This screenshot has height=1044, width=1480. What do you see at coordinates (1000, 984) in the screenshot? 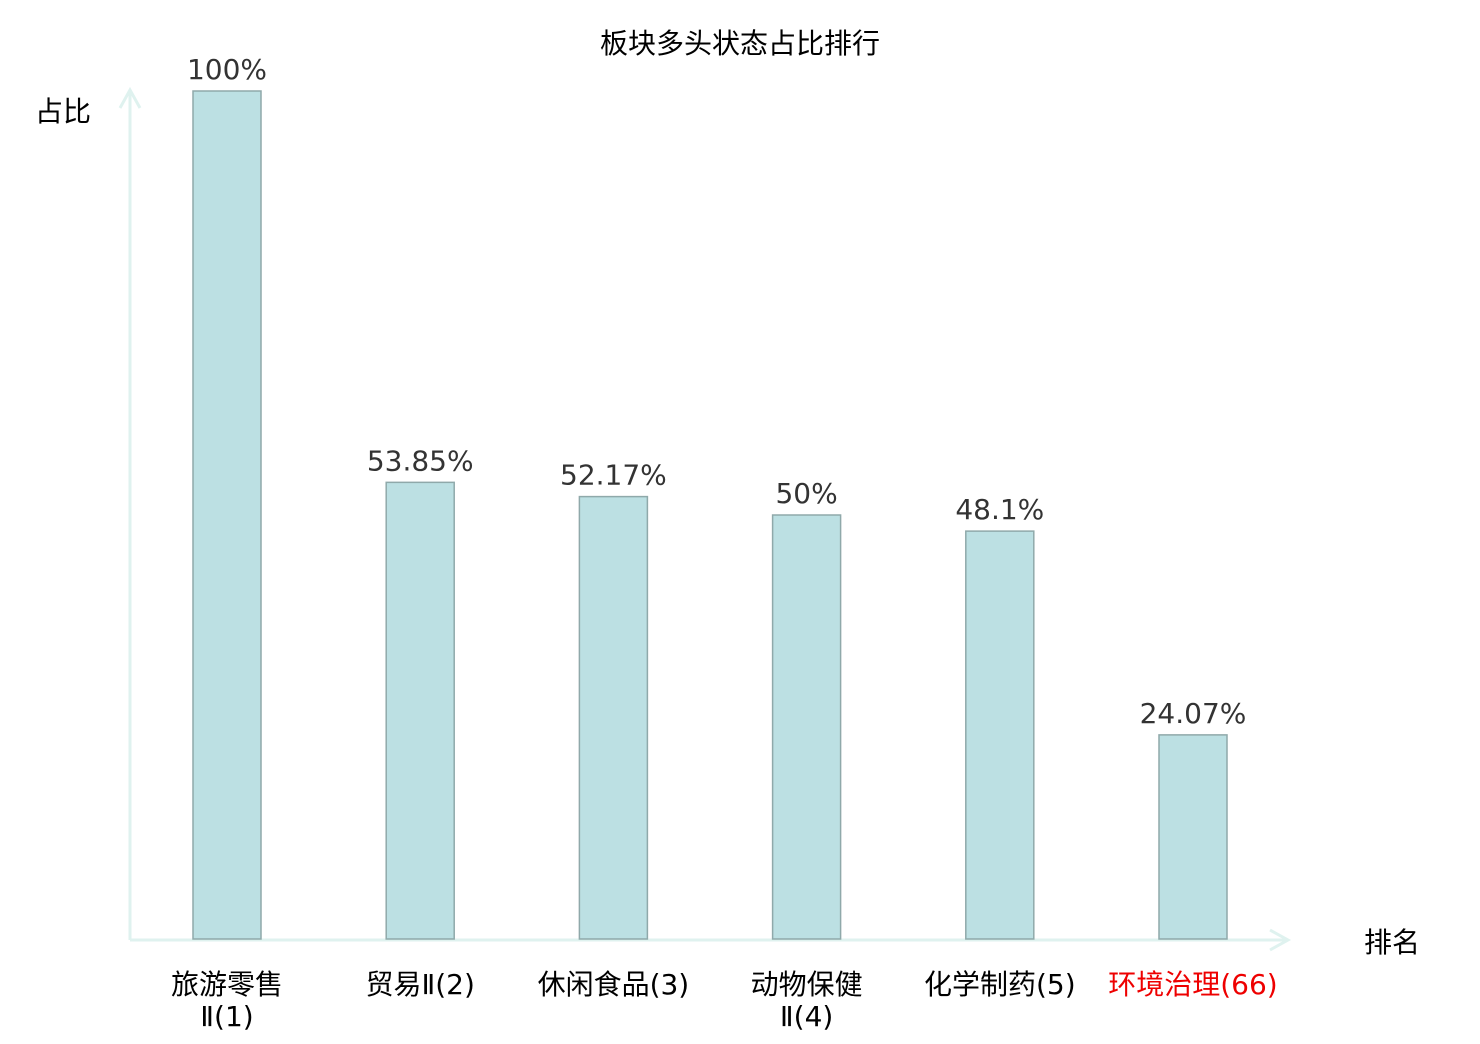
I see `x-tick-label: 化学制药(5)` at bounding box center [1000, 984].